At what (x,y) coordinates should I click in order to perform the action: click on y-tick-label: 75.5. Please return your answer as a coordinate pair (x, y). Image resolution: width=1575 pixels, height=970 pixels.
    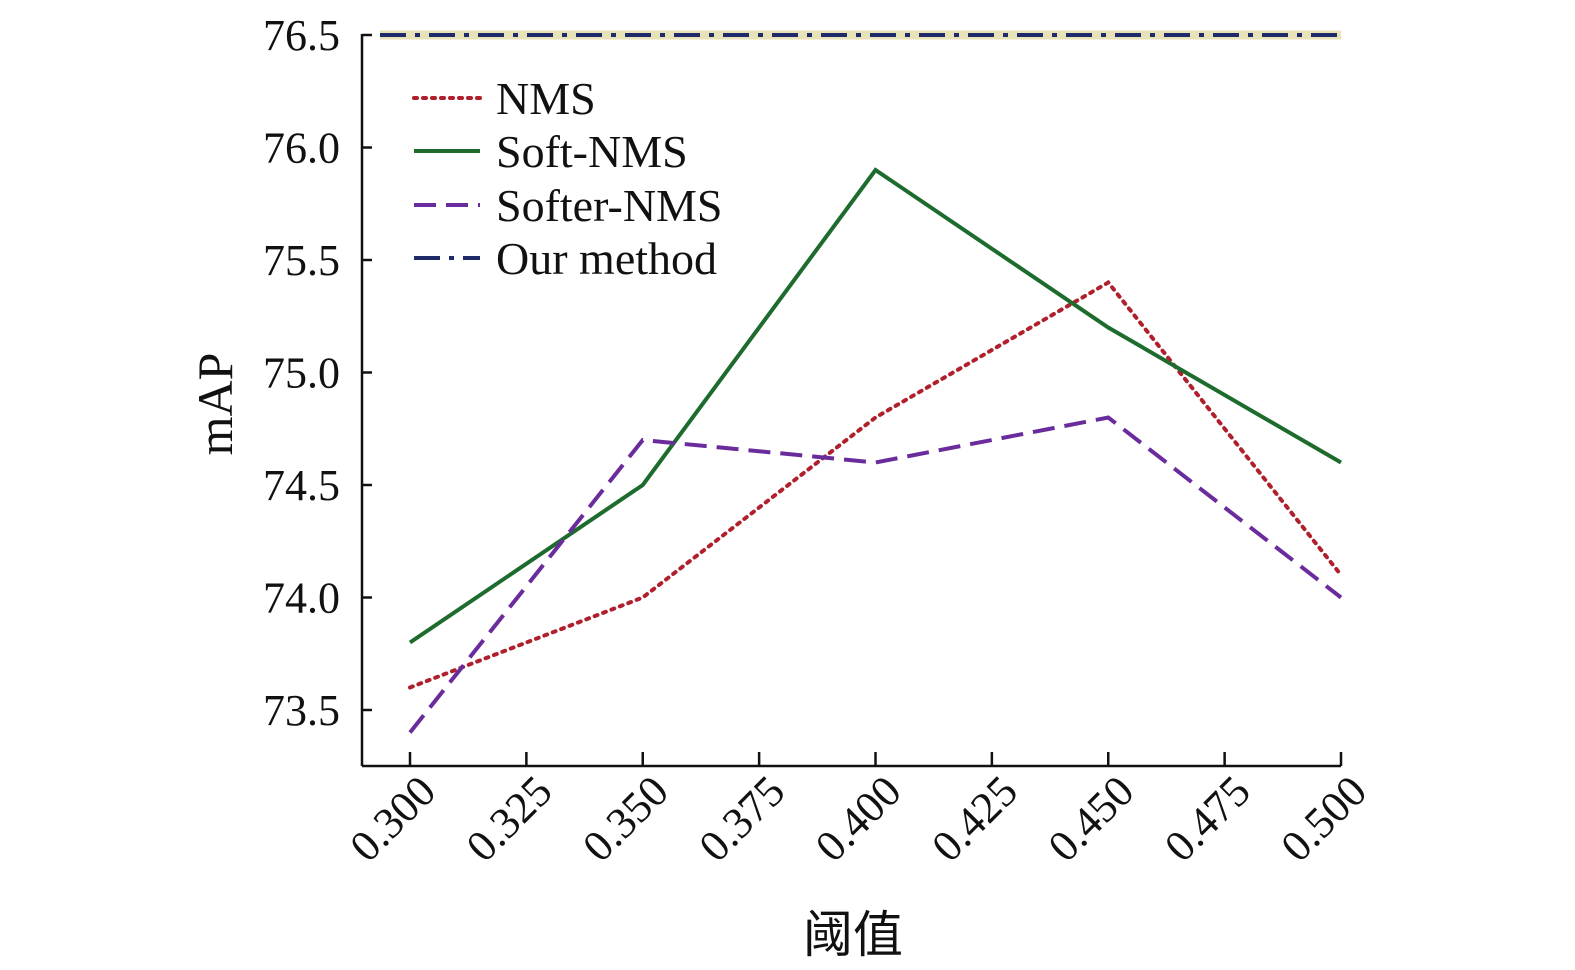
    Looking at the image, I should click on (301, 260).